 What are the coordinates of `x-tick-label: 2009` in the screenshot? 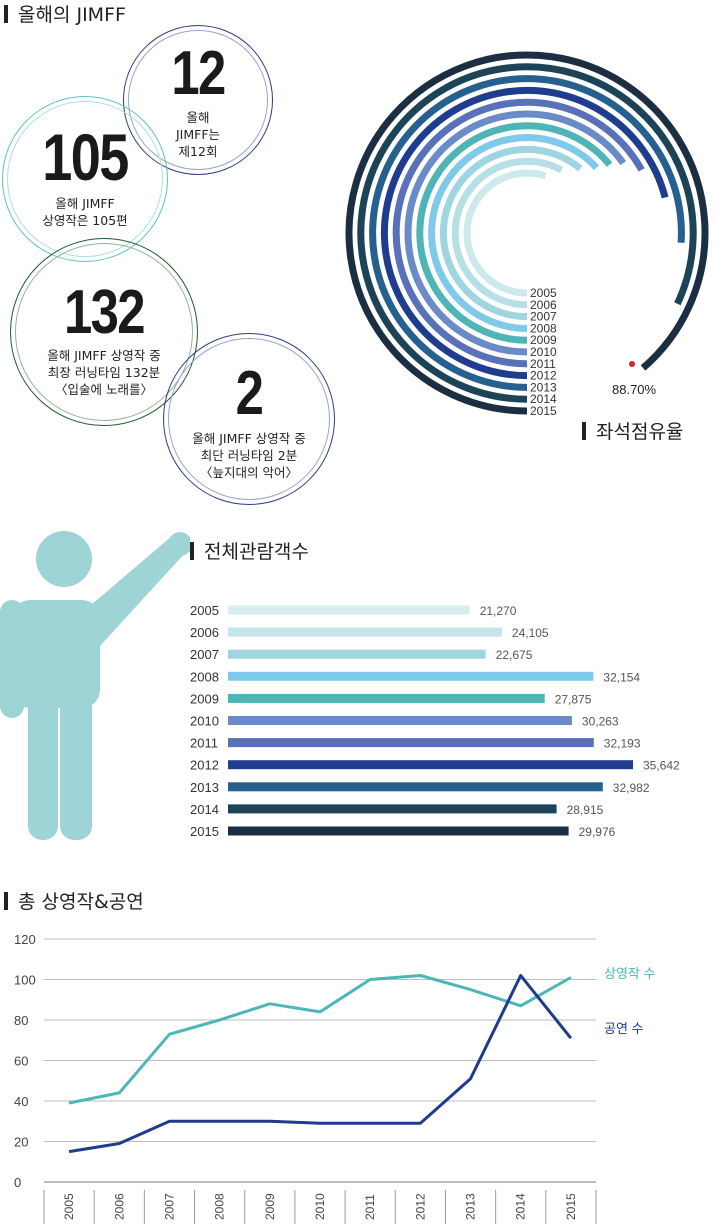 It's located at (270, 1206).